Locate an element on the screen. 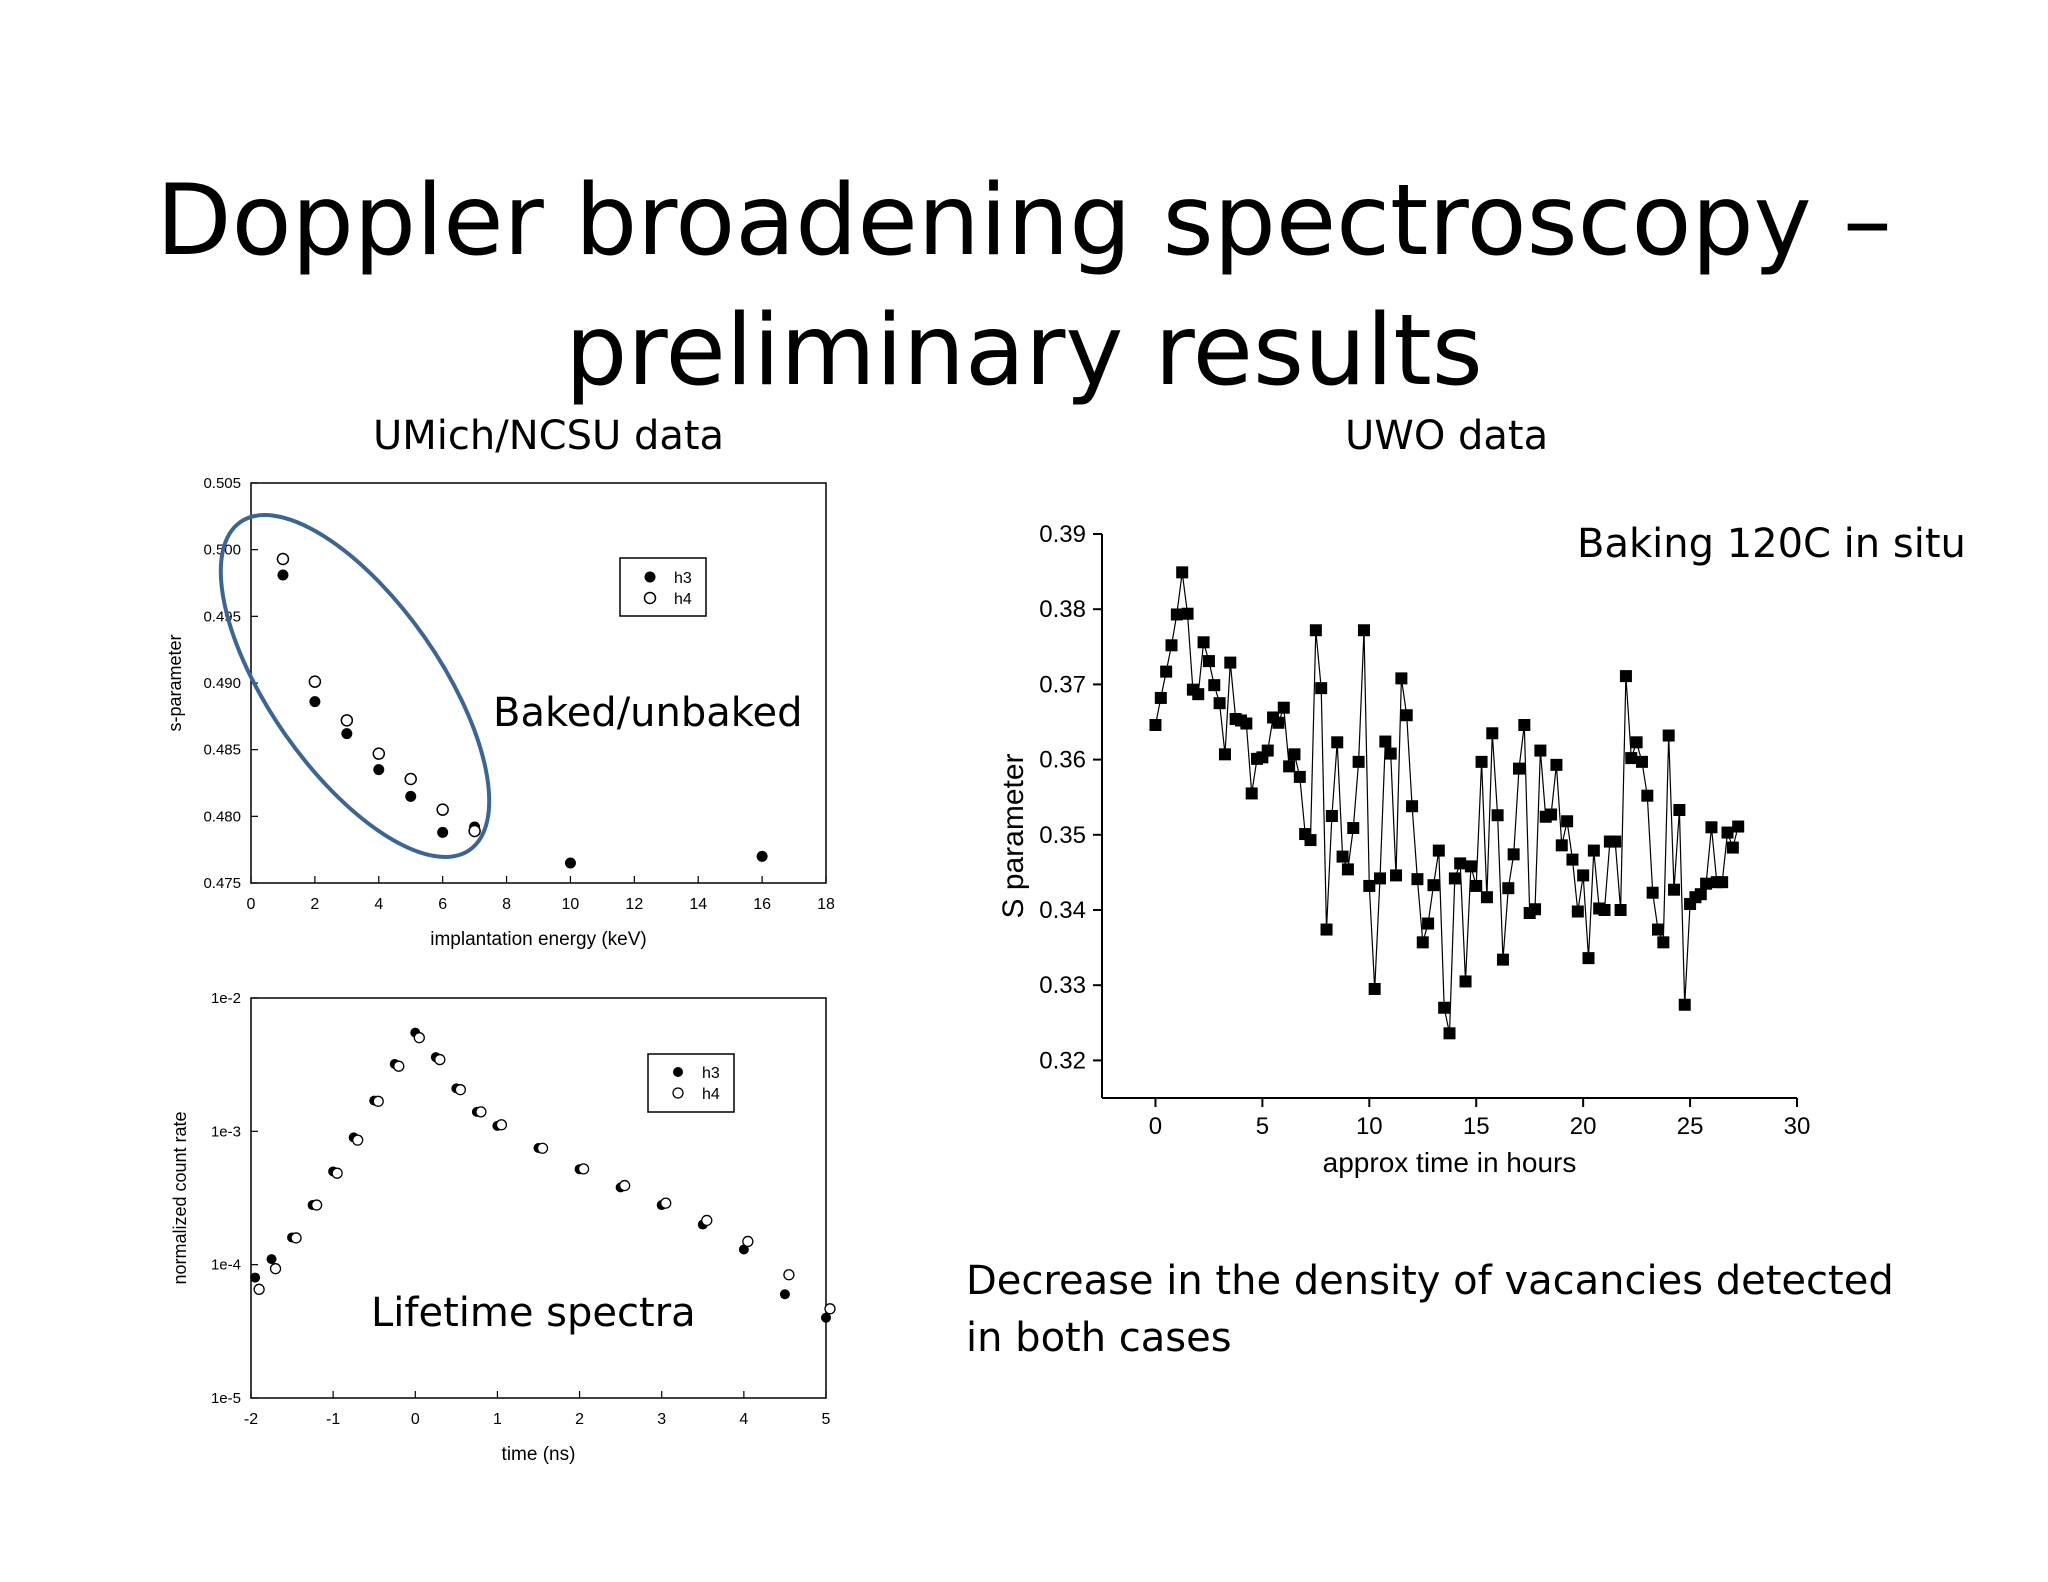 This screenshot has height=1582, width=2048. x-tick-label: 25 is located at coordinates (1690, 1126).